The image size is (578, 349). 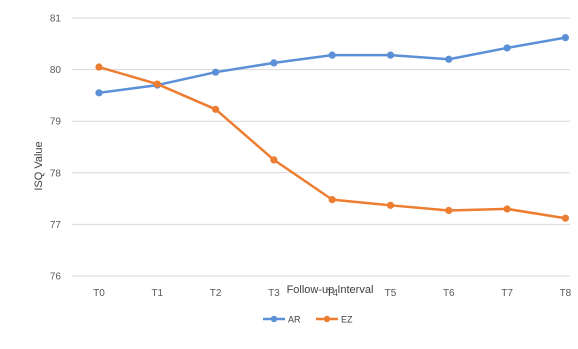 I want to click on x-tick-label: T2, so click(x=216, y=293).